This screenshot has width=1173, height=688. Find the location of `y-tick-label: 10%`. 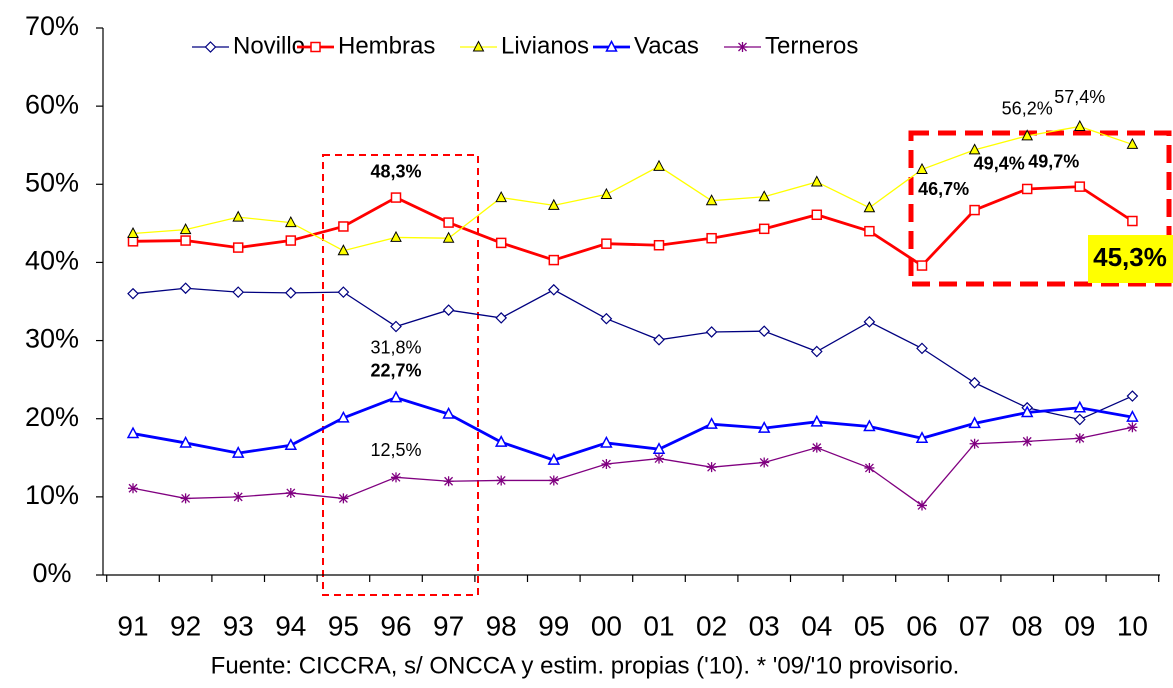

y-tick-label: 10% is located at coordinates (52, 495).